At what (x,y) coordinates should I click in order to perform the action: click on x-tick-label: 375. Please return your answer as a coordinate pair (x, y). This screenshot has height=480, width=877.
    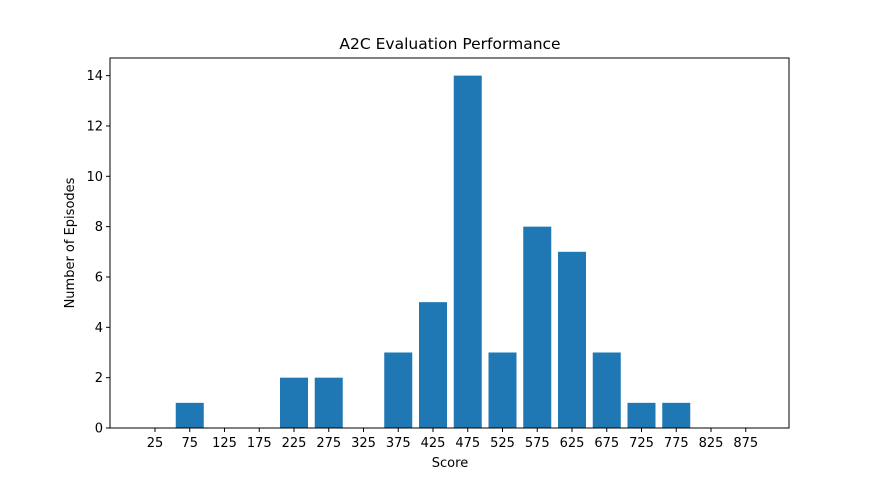
    Looking at the image, I should click on (398, 443).